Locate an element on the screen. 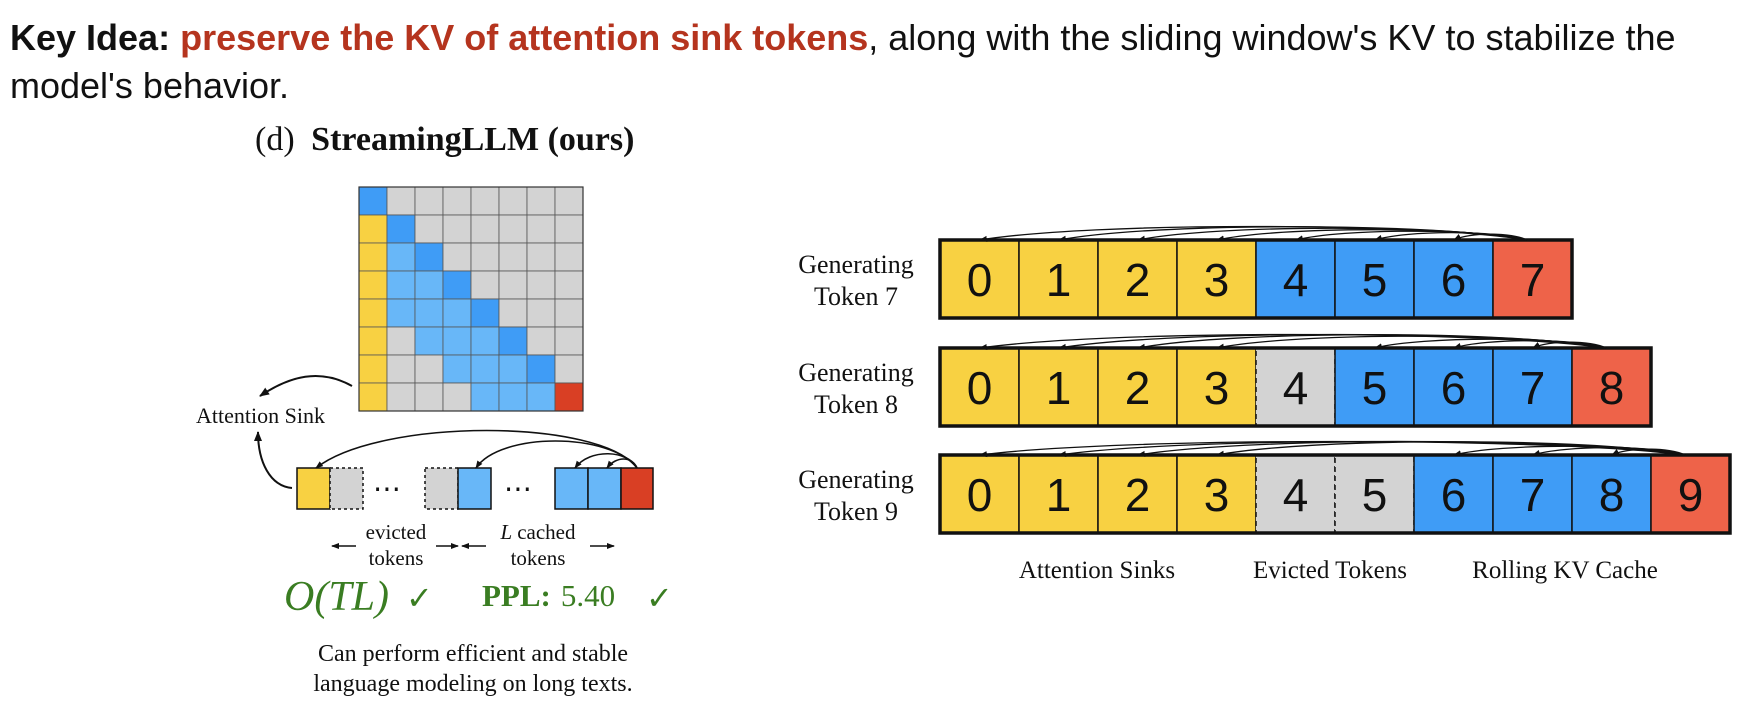  panel-title: (d) StreamingLLM (ours) is located at coordinates (444, 139).